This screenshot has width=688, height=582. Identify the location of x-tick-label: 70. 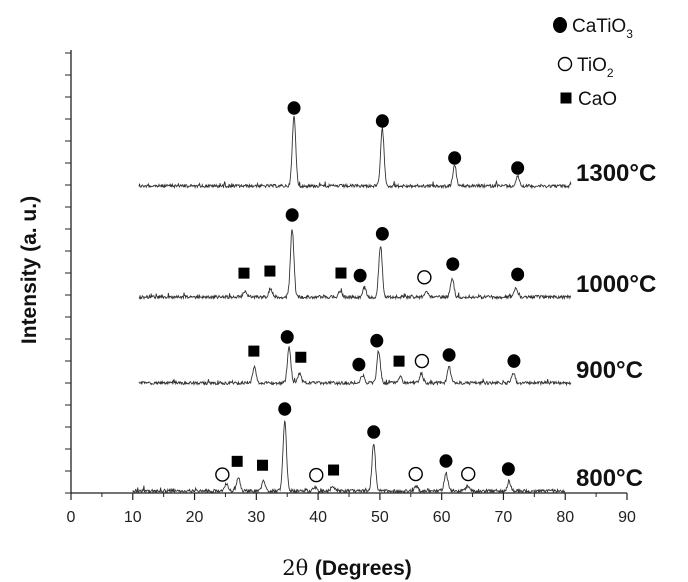
(504, 517).